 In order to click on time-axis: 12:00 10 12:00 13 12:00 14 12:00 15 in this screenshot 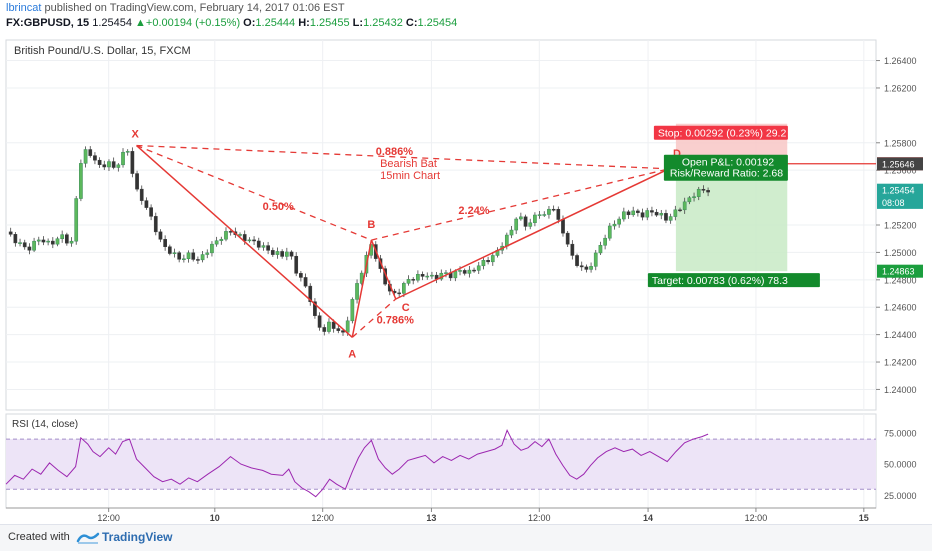, I will do `click(441, 515)`.